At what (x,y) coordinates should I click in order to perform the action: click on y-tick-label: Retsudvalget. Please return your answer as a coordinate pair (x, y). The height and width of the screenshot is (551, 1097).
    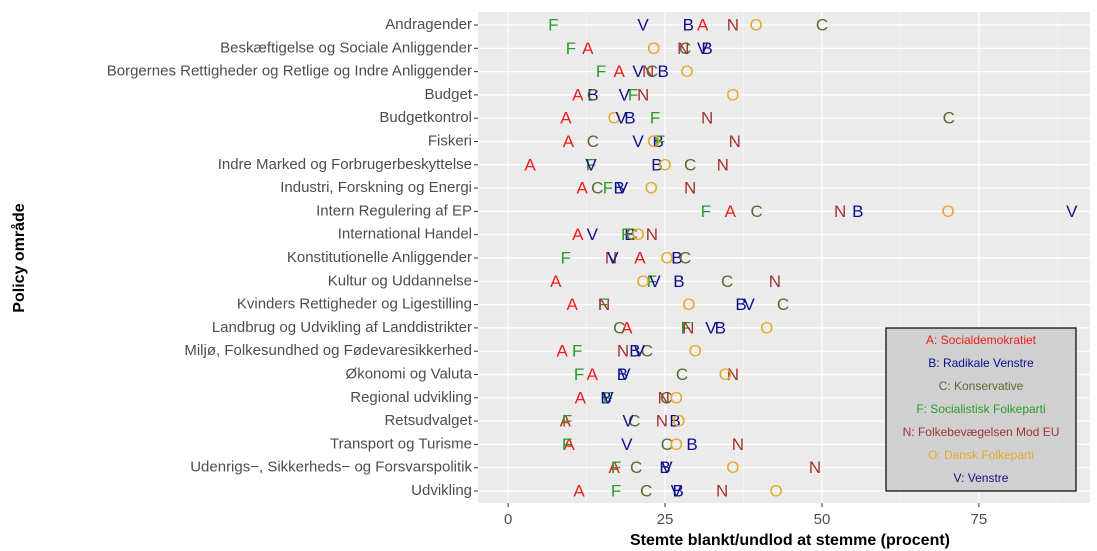
    Looking at the image, I should click on (428, 420).